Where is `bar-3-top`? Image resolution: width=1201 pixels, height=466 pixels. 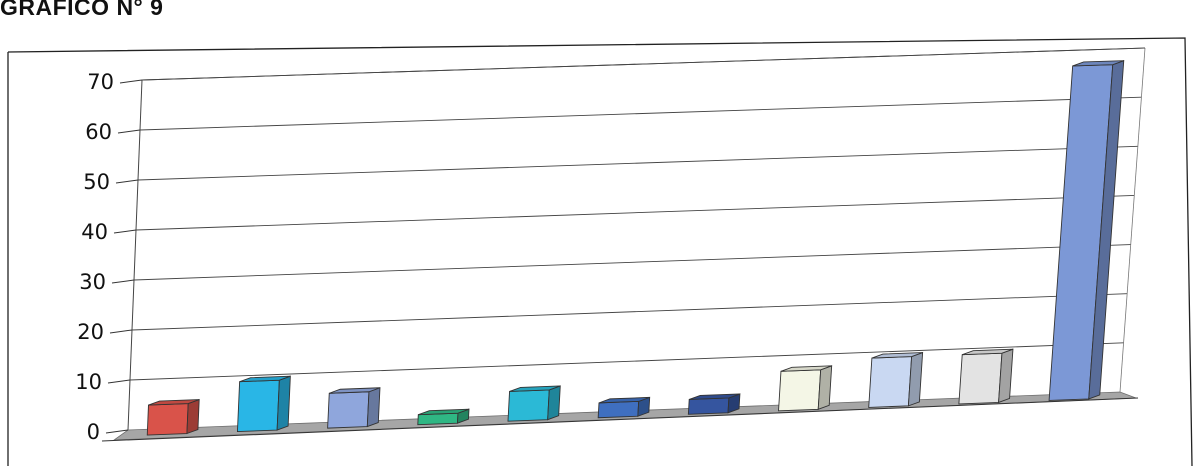
bar-3-top is located at coordinates (355, 390).